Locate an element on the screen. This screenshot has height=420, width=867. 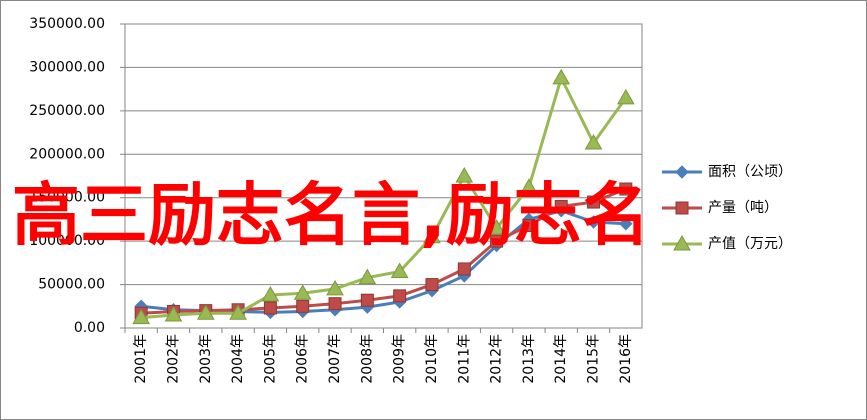
x-tick-label: 2004年 is located at coordinates (238, 359).